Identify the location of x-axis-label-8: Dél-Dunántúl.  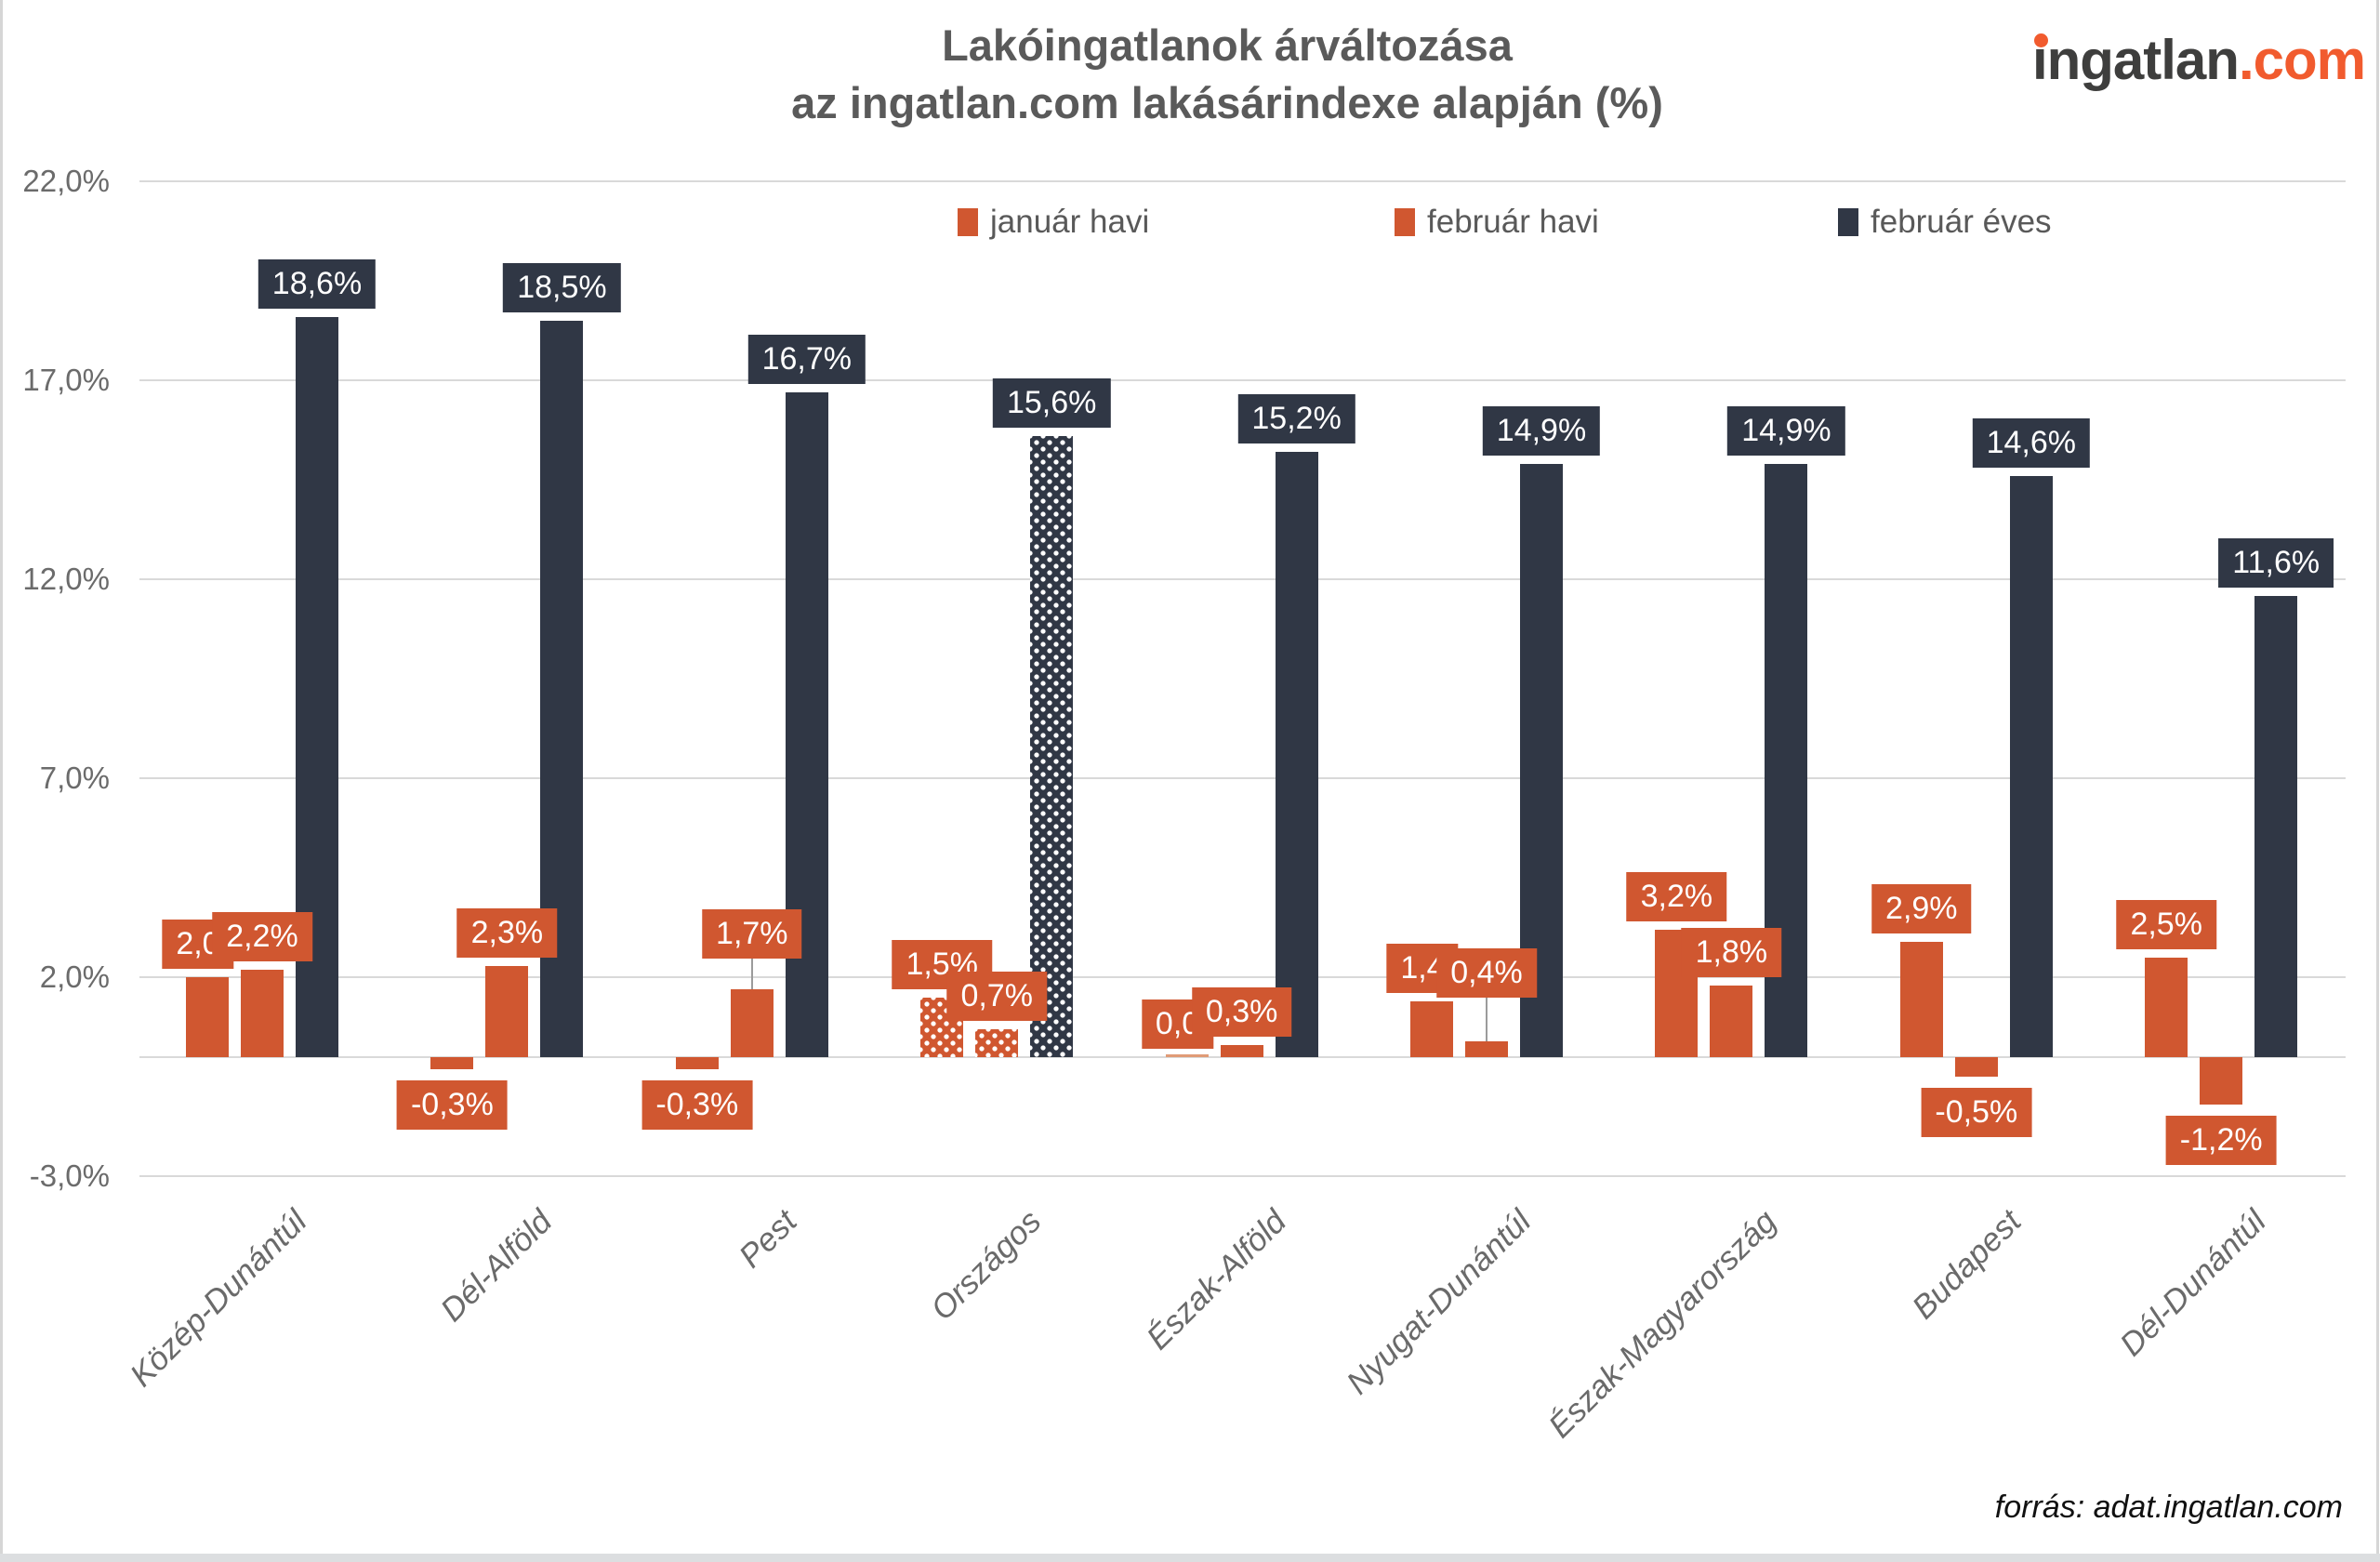
(2192, 1283).